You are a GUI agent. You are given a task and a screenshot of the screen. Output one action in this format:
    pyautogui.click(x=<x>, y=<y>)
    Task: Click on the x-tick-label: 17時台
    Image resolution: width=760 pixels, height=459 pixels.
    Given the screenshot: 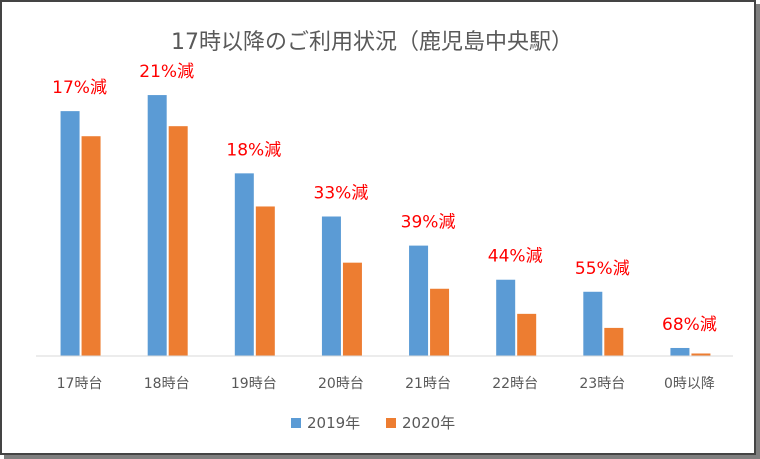 What is the action you would take?
    pyautogui.click(x=80, y=384)
    